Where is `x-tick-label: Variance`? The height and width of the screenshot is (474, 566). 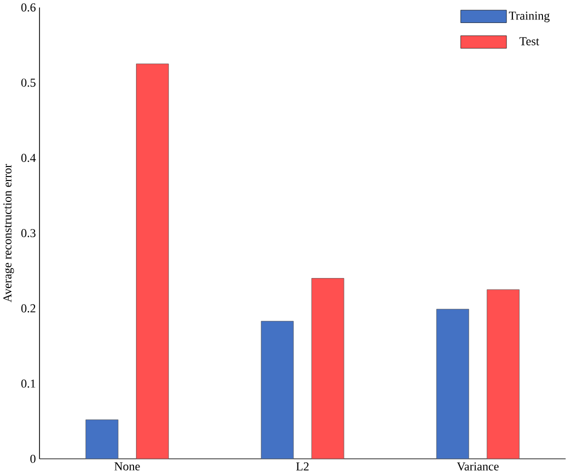 x-tick-label: Variance is located at coordinates (477, 466).